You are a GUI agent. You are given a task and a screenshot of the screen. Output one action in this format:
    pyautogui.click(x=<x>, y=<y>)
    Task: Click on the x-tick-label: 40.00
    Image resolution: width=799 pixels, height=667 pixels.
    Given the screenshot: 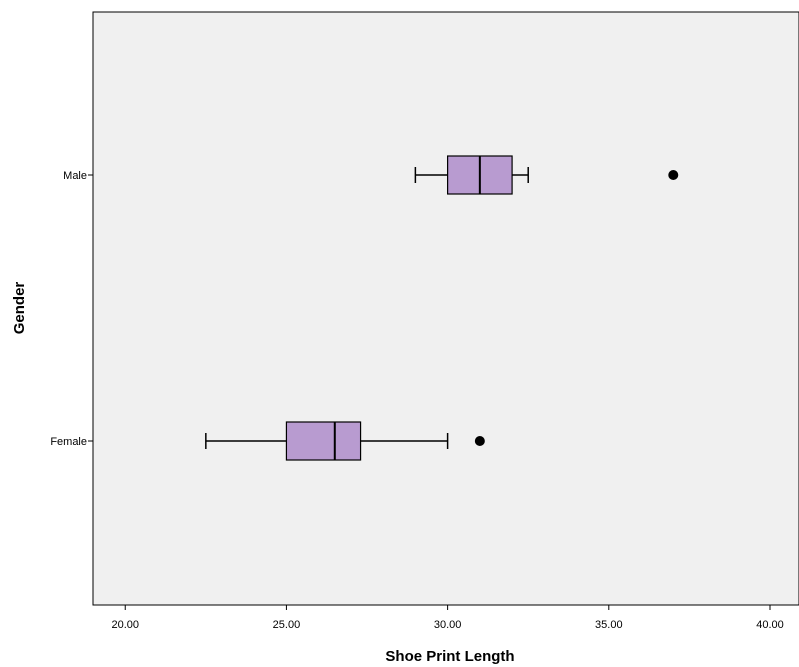 What is the action you would take?
    pyautogui.click(x=770, y=625)
    